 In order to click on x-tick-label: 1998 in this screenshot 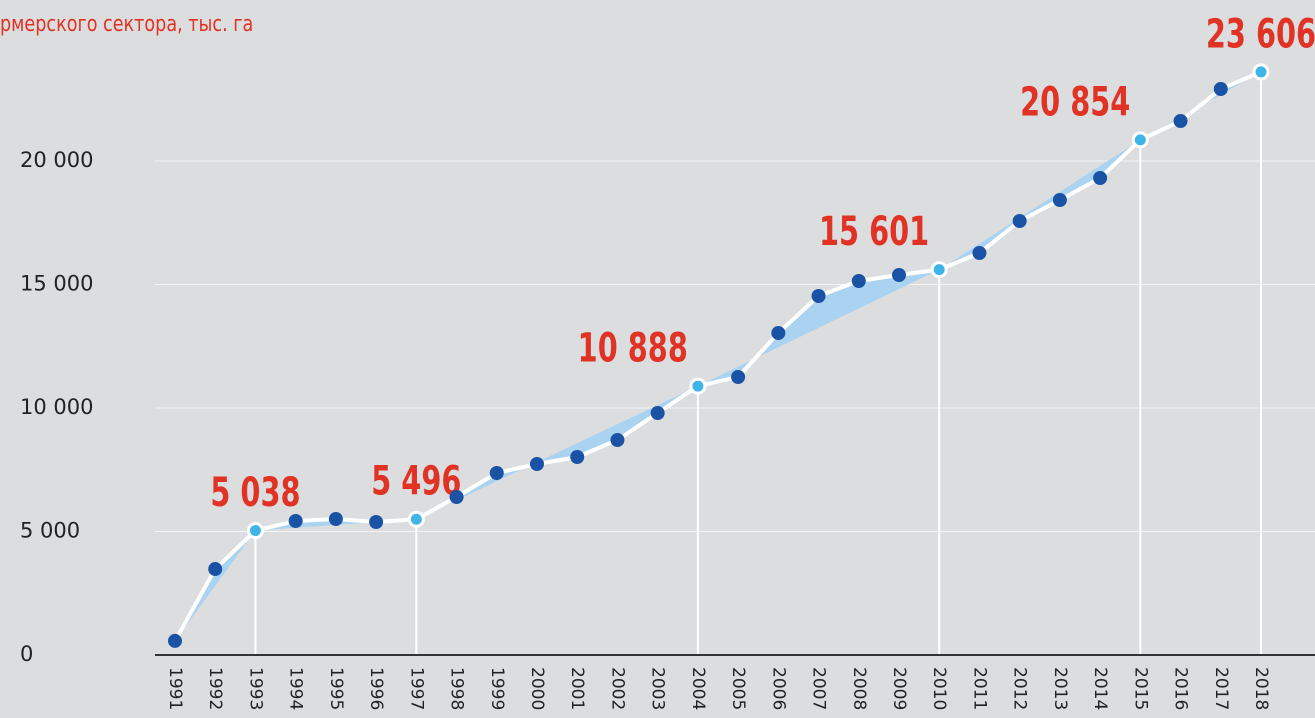, I will do `click(457, 688)`.